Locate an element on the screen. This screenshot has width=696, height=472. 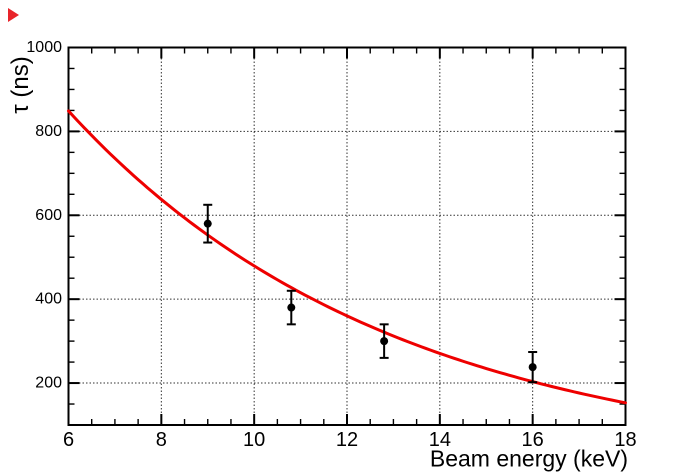
x-tick-label: 12 is located at coordinates (347, 440).